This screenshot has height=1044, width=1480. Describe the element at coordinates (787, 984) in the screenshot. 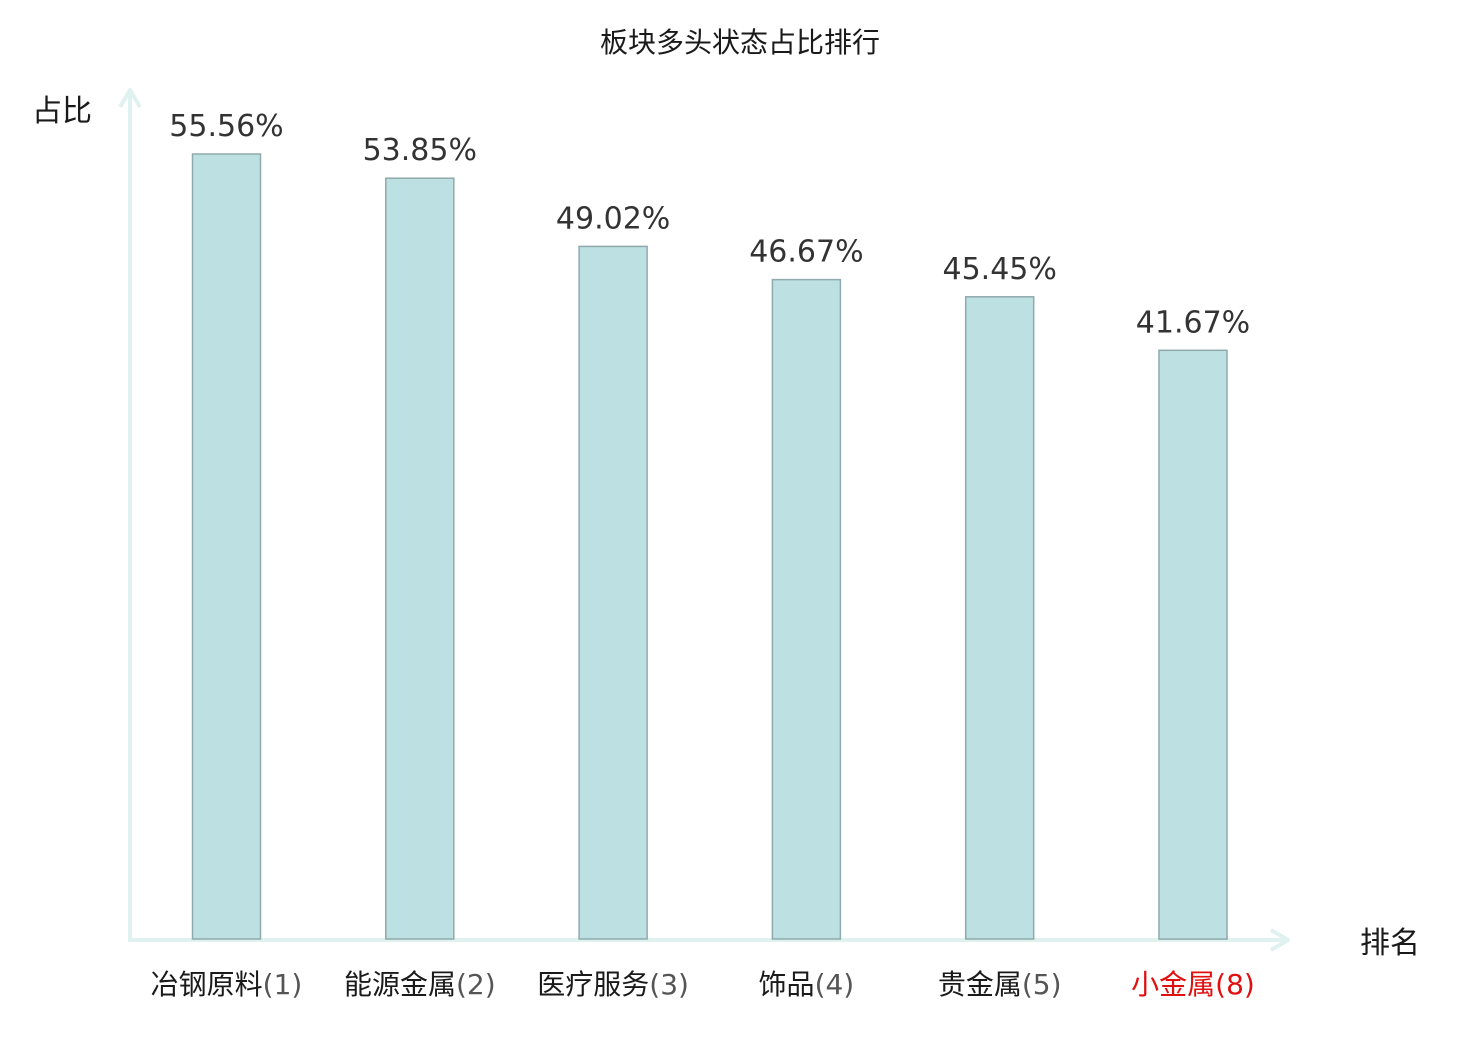

I see `category-name-4: 饰品` at that location.